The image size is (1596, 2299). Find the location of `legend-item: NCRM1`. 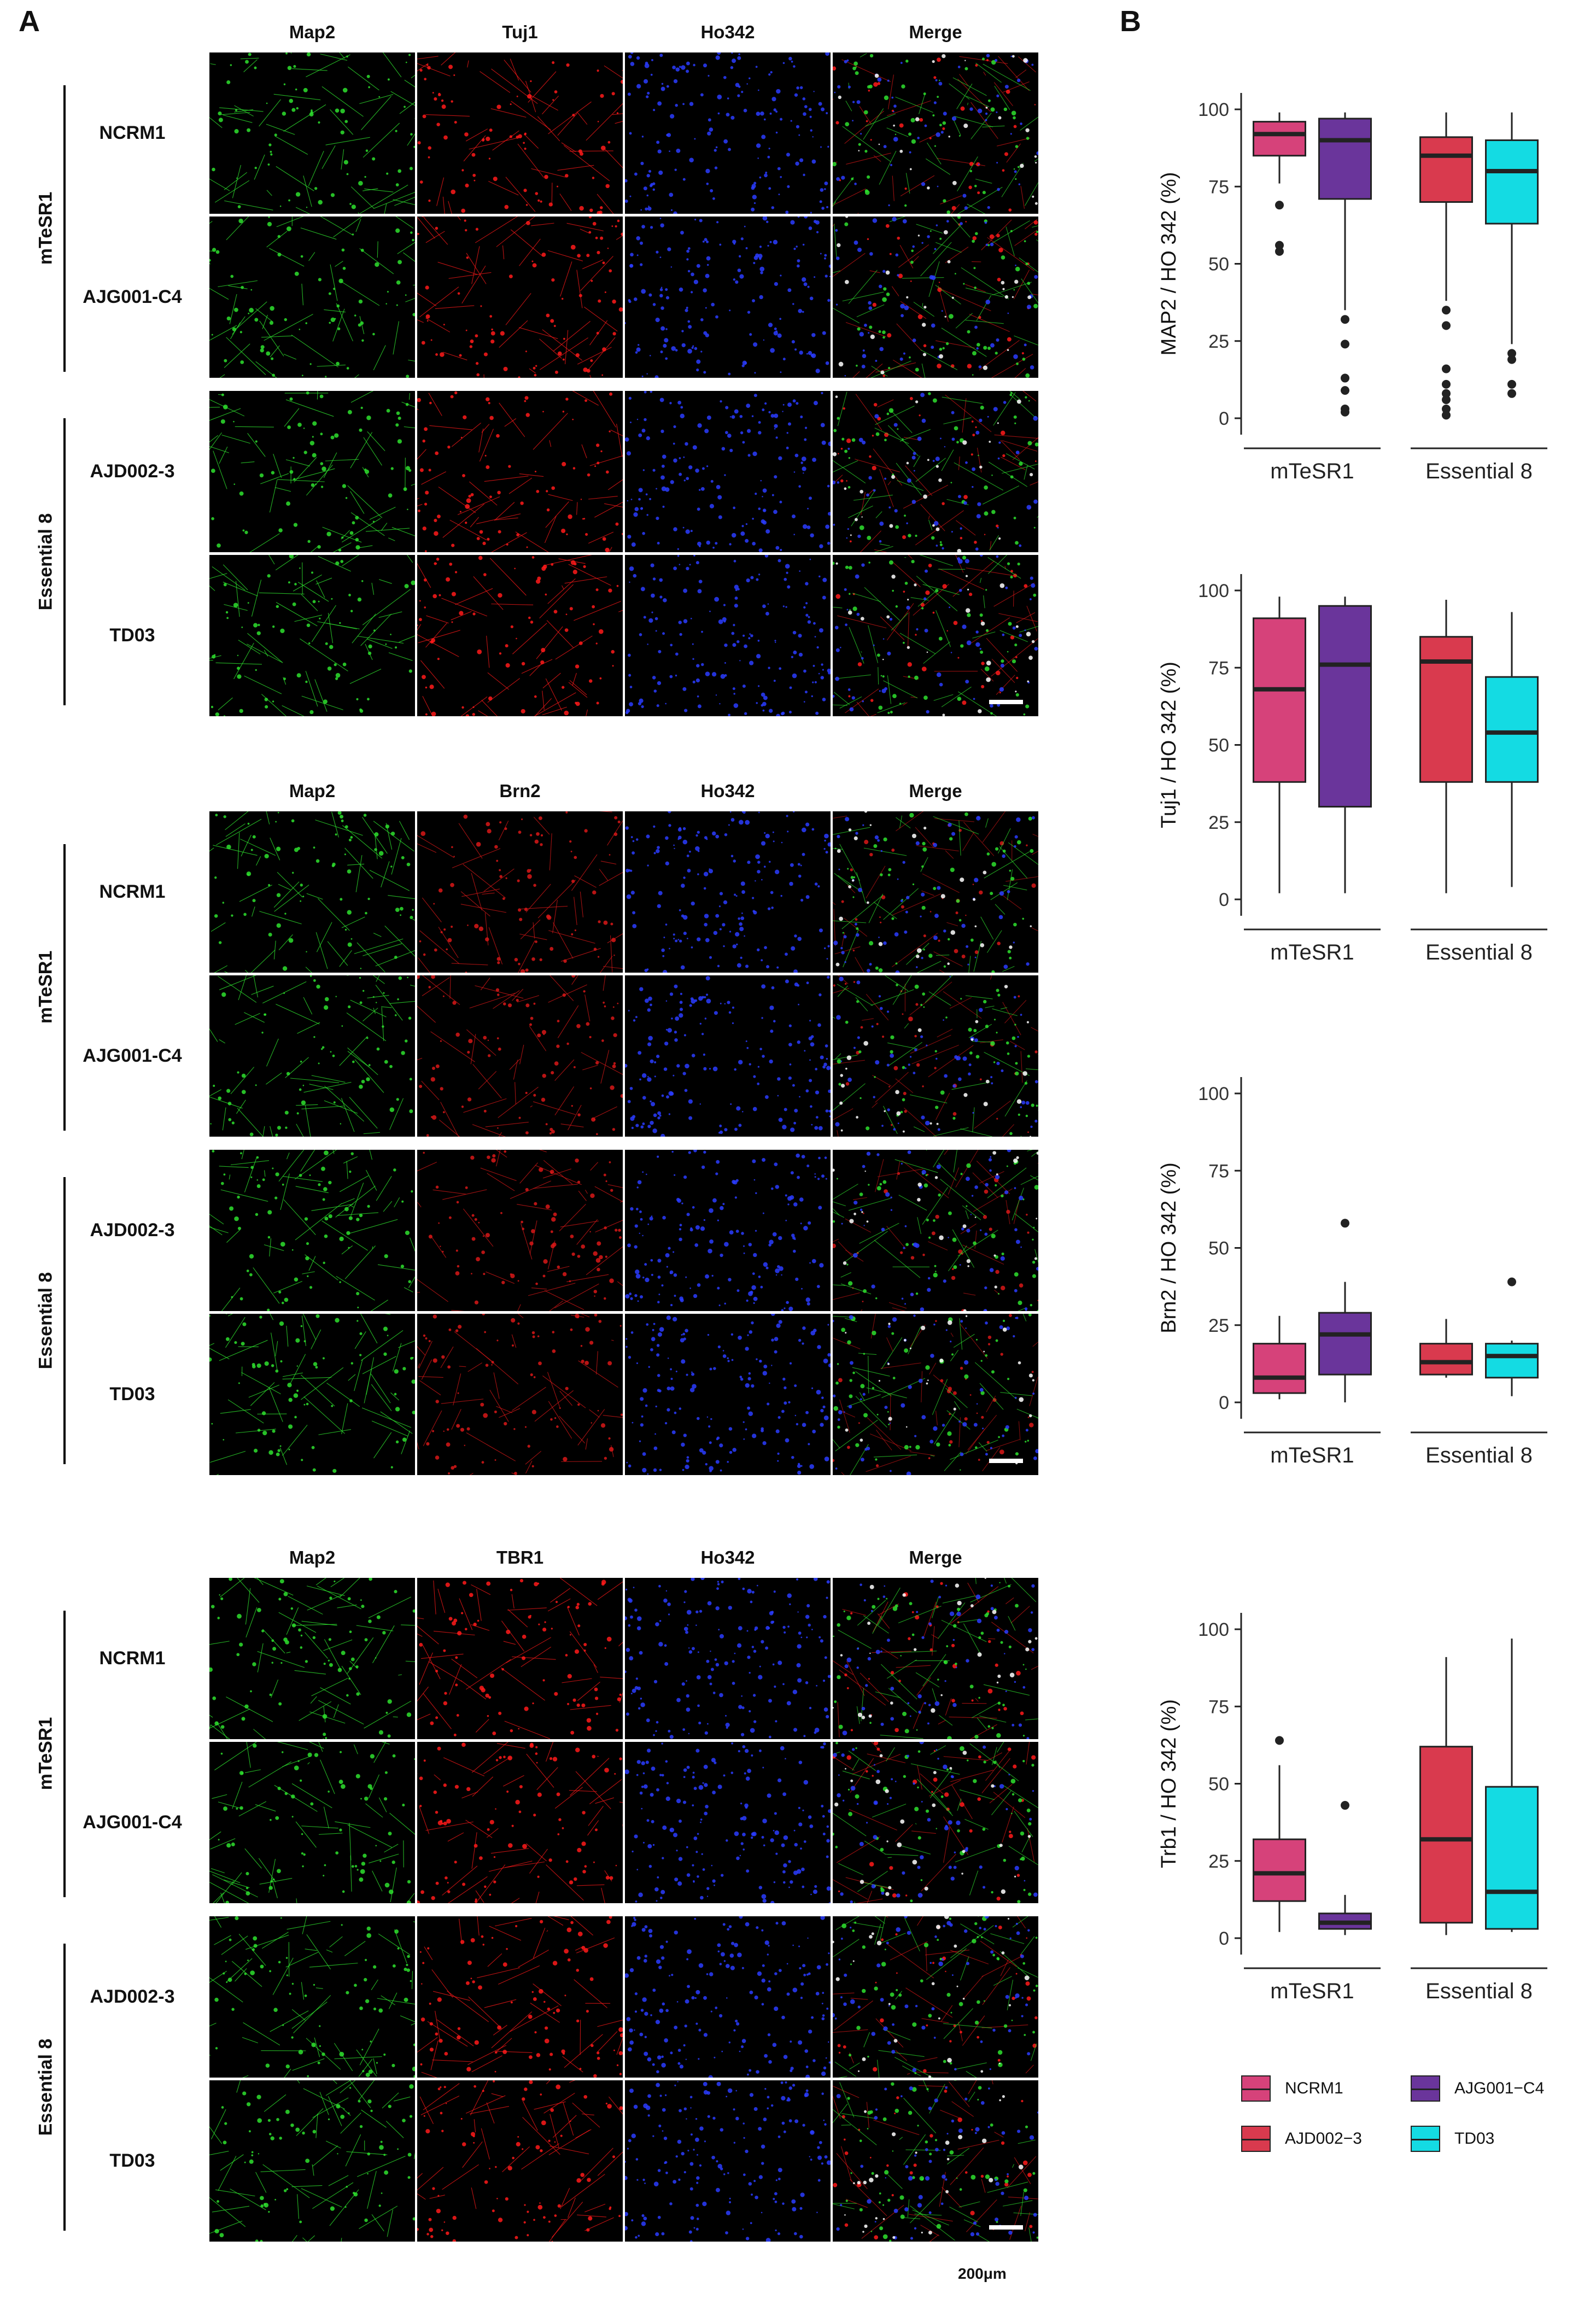

legend-item: NCRM1 is located at coordinates (1292, 2088).